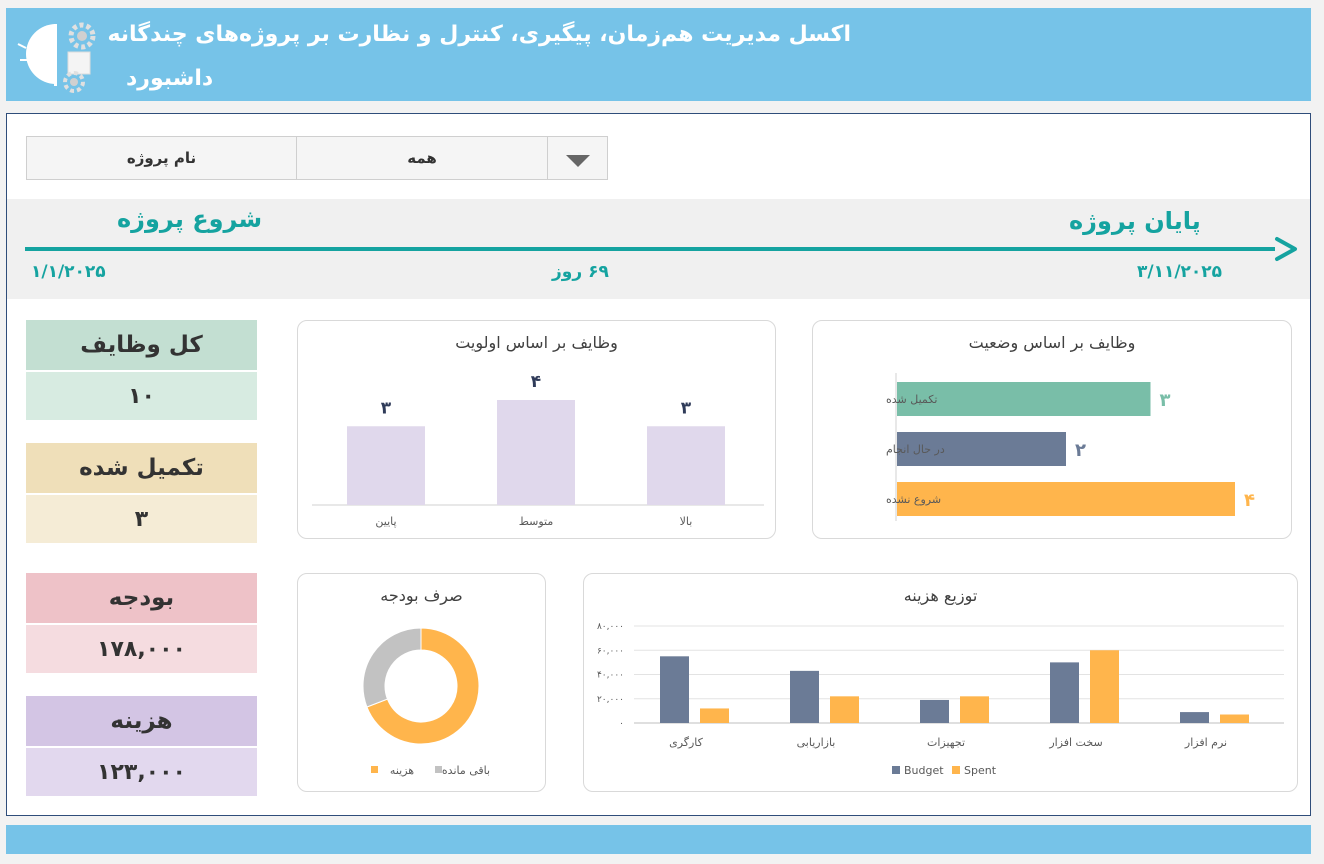 The height and width of the screenshot is (864, 1324). I want to click on timeline-end-date: ۳/۱۱/۲۰۲۵, so click(1180, 272).